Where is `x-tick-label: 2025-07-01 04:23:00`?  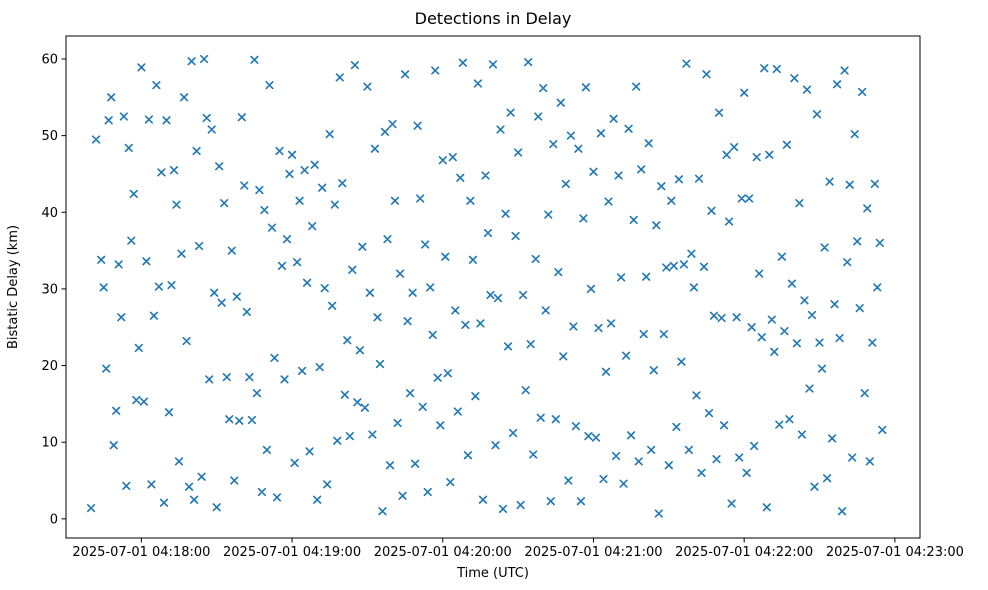 x-tick-label: 2025-07-01 04:23:00 is located at coordinates (895, 552).